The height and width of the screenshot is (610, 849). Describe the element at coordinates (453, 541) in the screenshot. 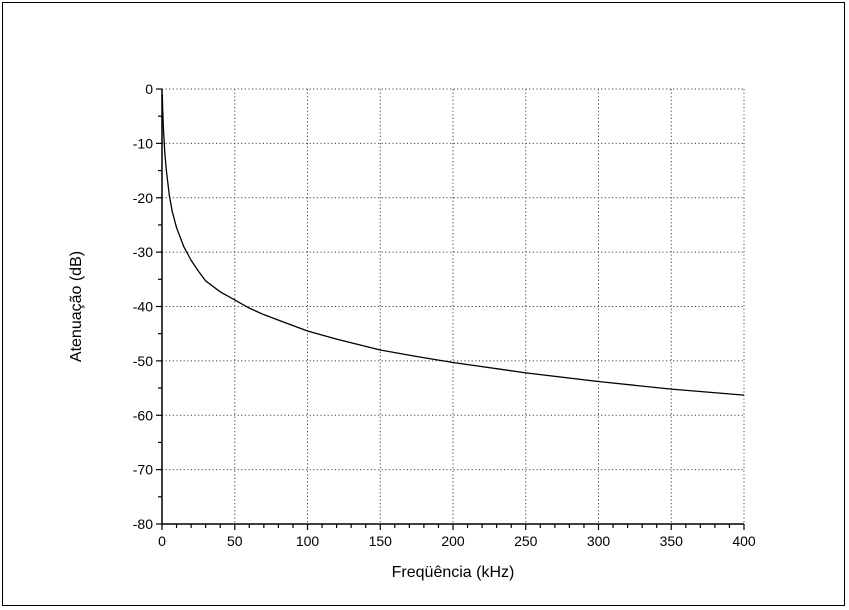

I see `x-tick-label: 200` at that location.